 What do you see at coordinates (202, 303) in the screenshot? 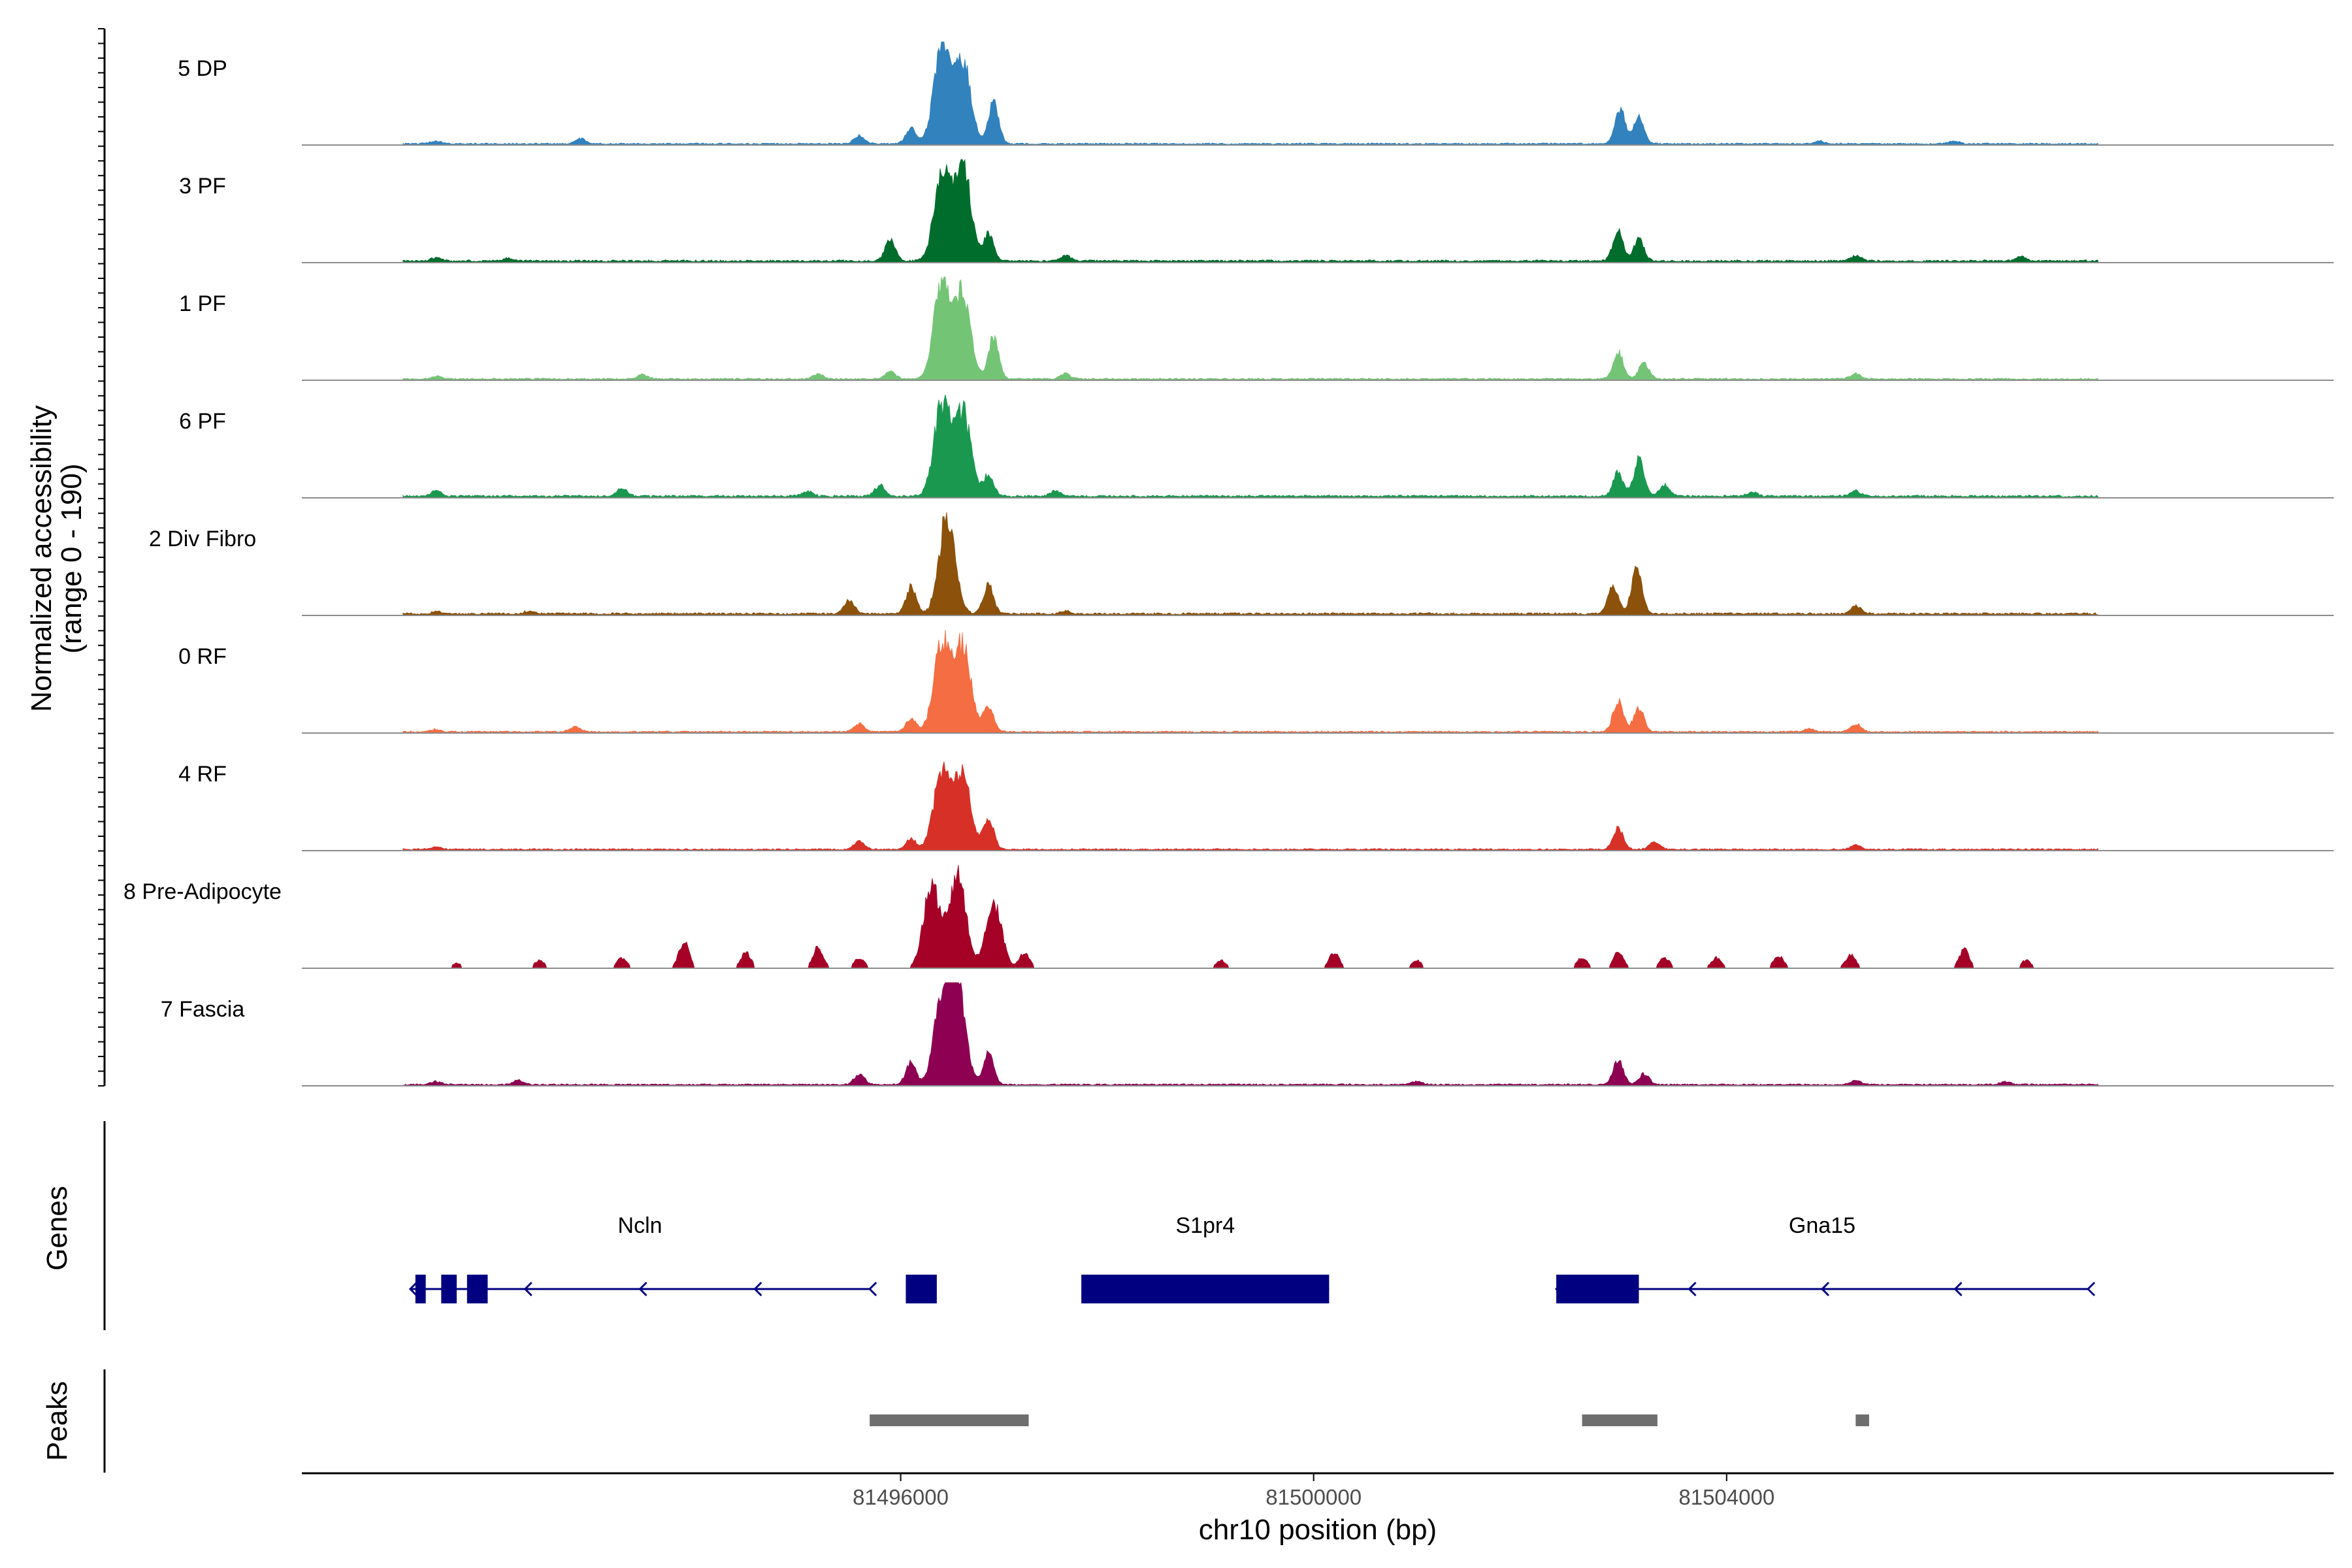
I see `track-label: 1 PF` at bounding box center [202, 303].